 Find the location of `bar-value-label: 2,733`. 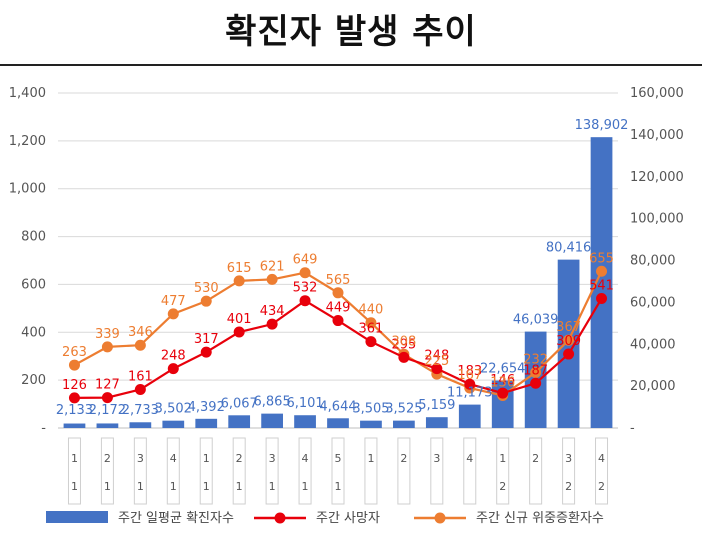

bar-value-label: 2,733 is located at coordinates (140, 410).